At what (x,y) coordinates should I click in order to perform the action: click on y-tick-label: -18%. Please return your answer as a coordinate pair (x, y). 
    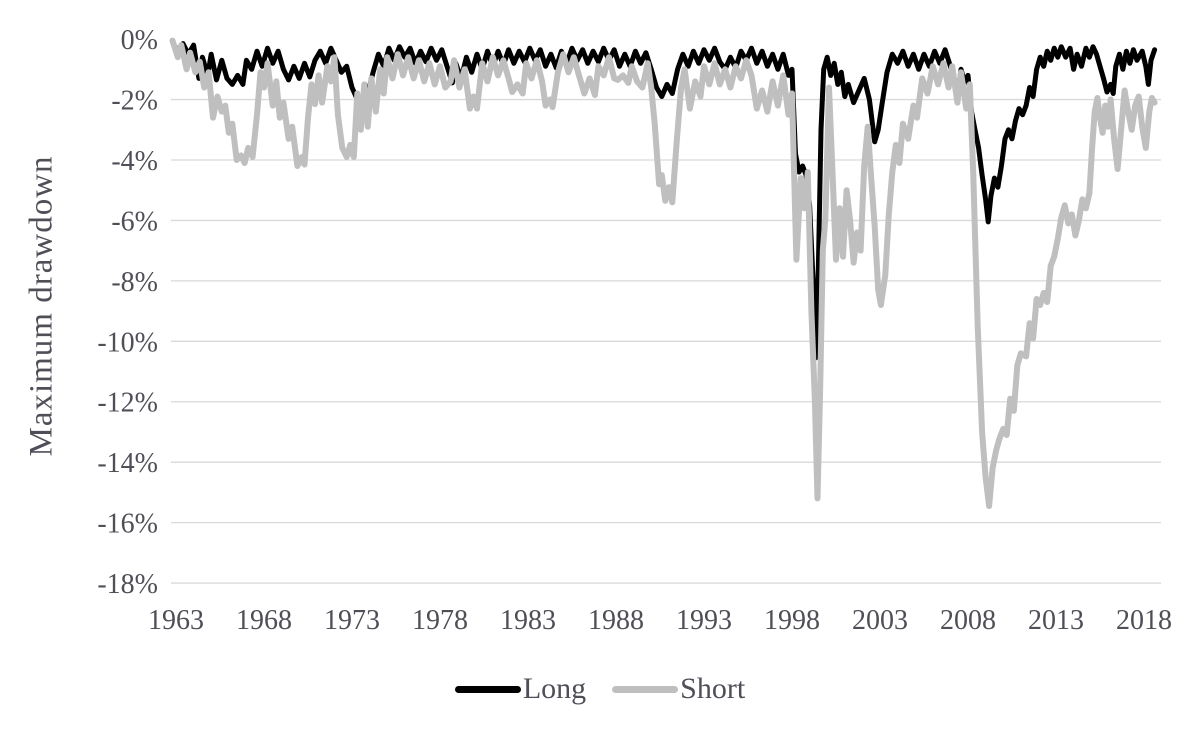
    Looking at the image, I should click on (127, 584).